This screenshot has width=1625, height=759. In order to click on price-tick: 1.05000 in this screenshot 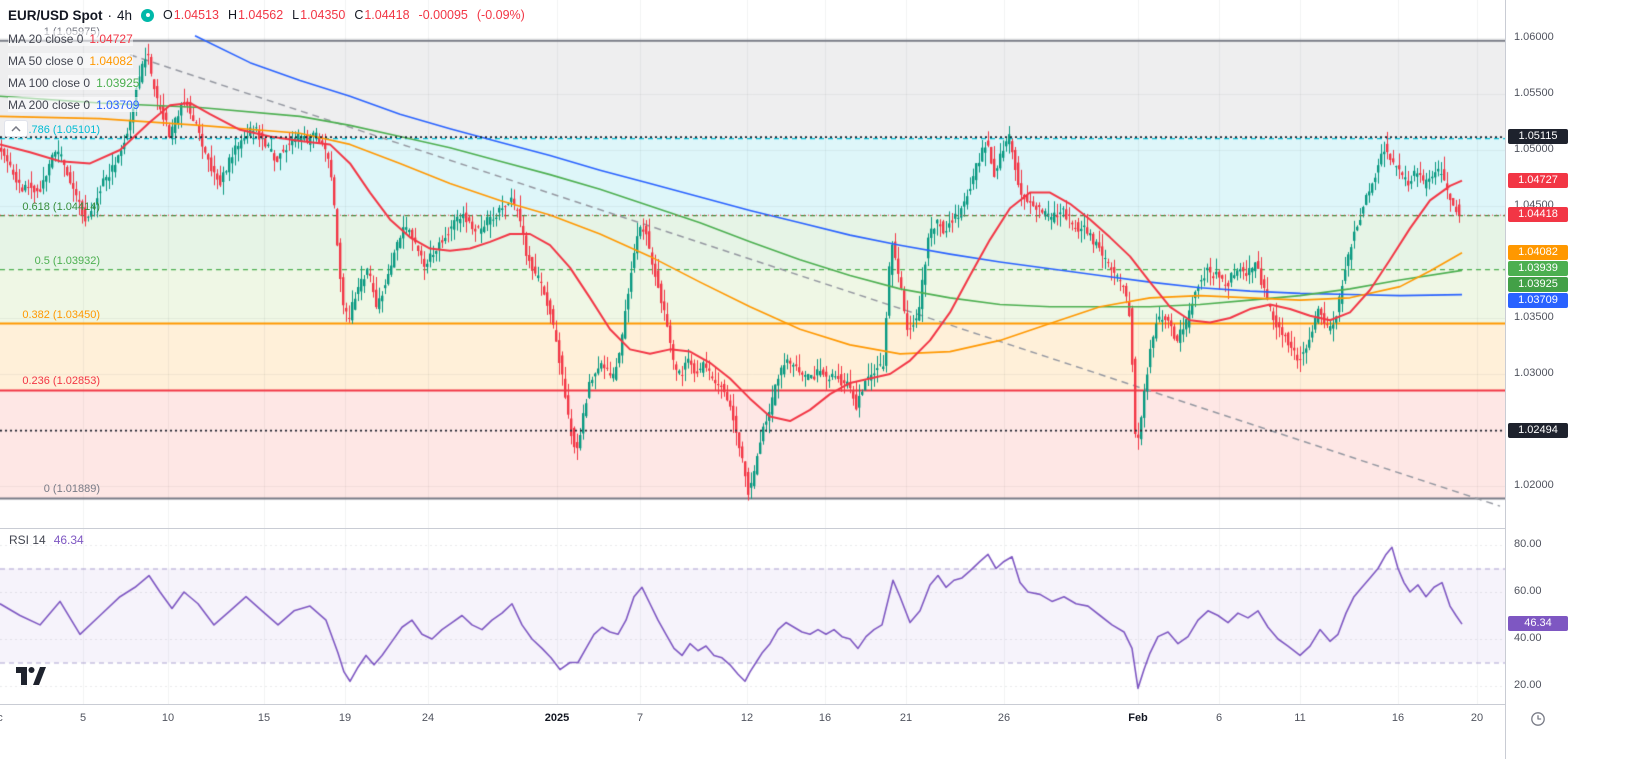, I will do `click(1534, 149)`.